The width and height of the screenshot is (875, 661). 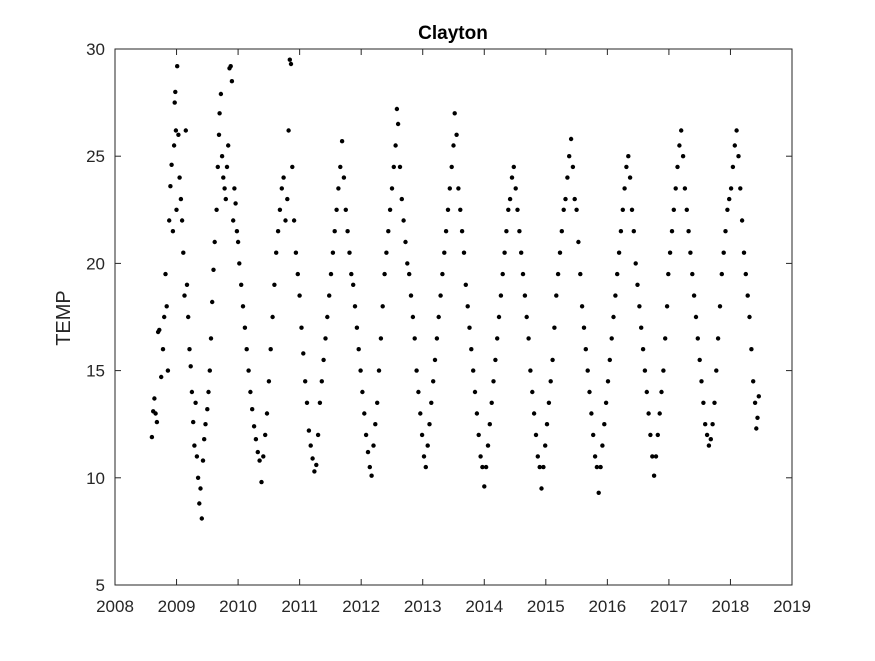 What do you see at coordinates (95, 263) in the screenshot?
I see `y-tick-label: 20` at bounding box center [95, 263].